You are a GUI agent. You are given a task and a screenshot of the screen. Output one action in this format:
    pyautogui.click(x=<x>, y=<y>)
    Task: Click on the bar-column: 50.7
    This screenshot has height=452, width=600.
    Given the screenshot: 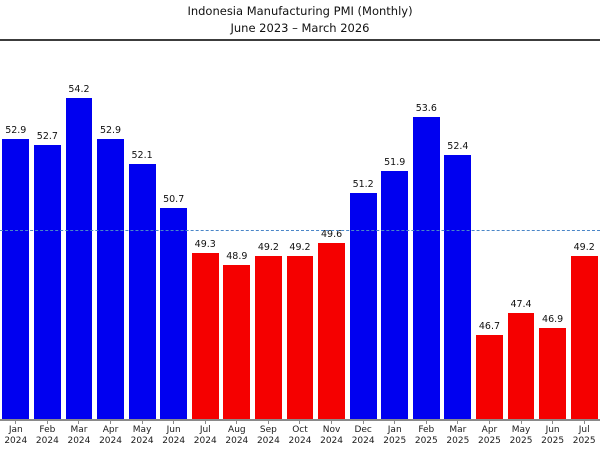 What is the action you would take?
    pyautogui.click(x=174, y=230)
    